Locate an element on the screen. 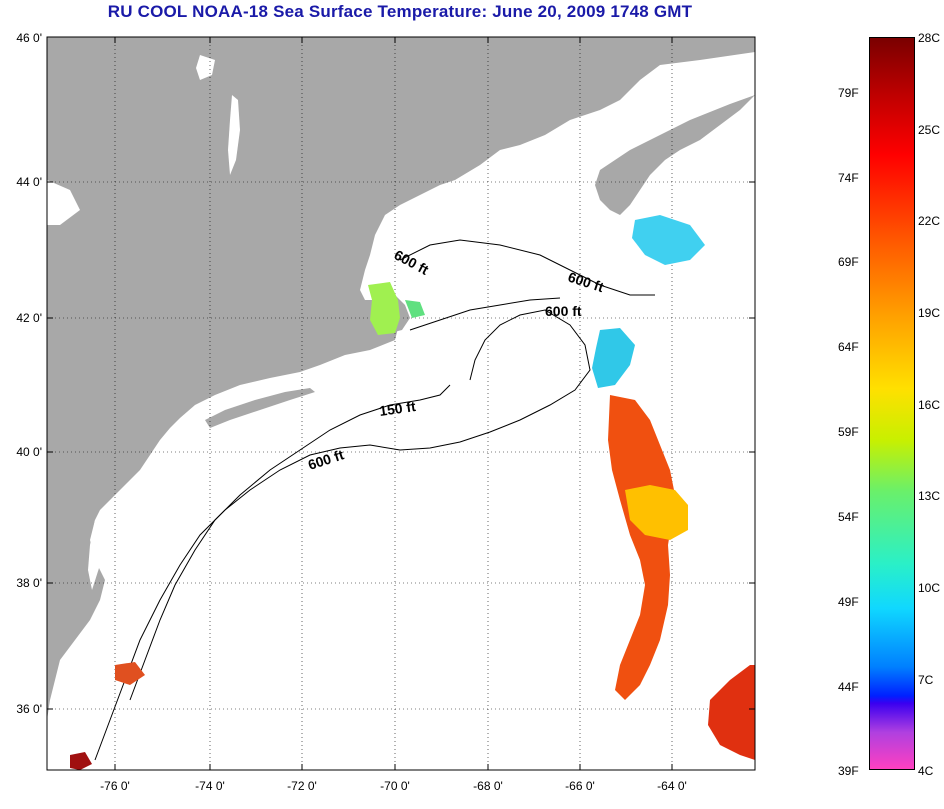  colorbar-fahrenheit-label: 54F is located at coordinates (848, 517).